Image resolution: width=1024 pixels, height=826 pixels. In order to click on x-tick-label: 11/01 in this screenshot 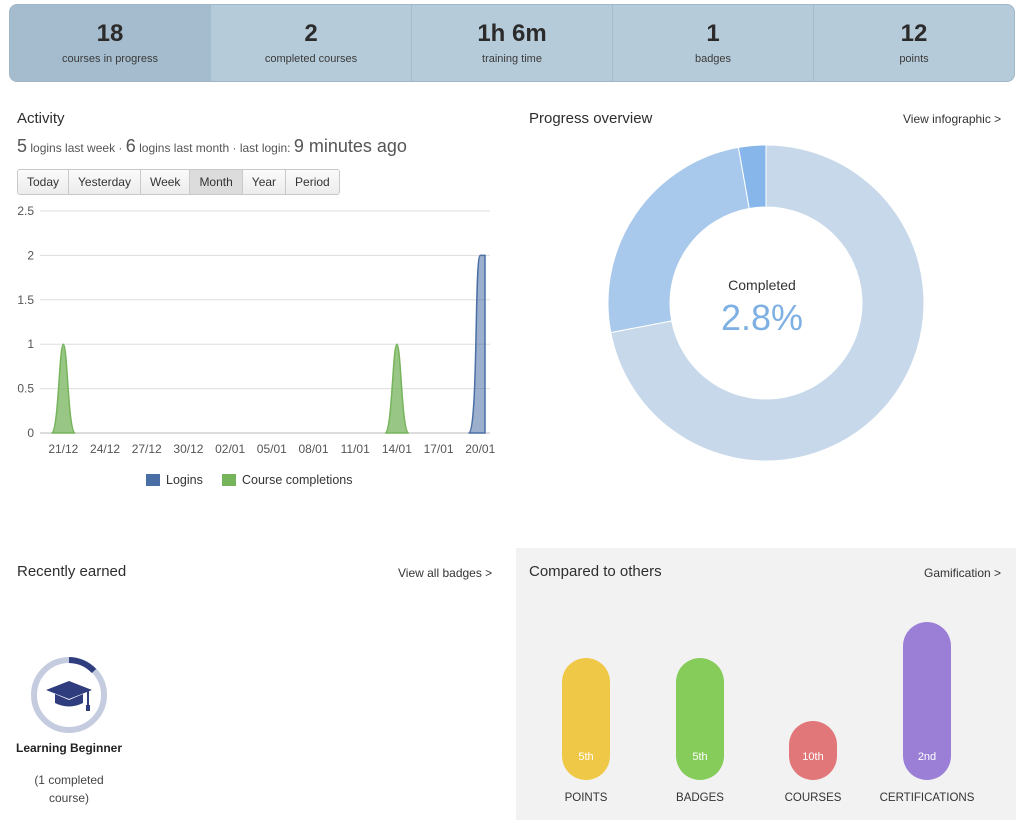, I will do `click(355, 449)`.